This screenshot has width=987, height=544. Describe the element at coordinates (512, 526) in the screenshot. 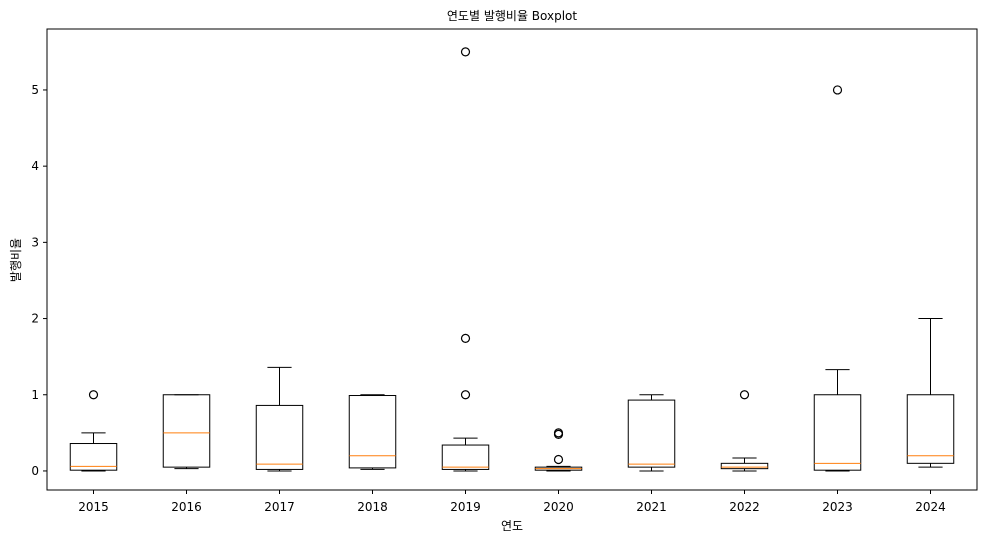

I see `x-axis-title: 연도` at that location.